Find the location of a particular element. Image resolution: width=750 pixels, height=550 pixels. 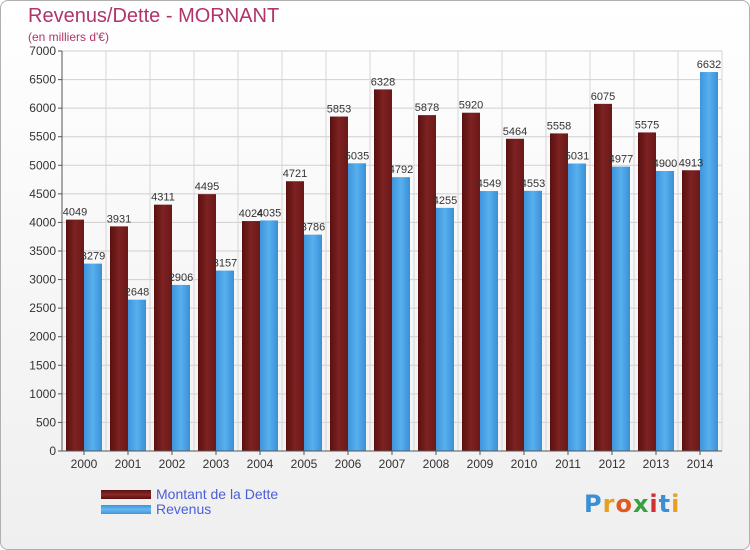

proxiti-logo: Proxiti is located at coordinates (632, 504).